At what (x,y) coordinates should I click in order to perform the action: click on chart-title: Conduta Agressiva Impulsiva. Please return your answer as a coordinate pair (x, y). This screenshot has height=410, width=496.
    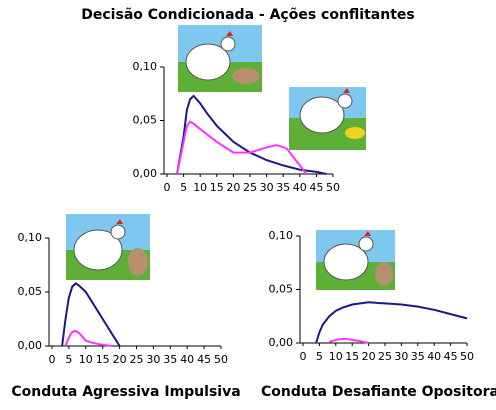
    Looking at the image, I should click on (125, 392).